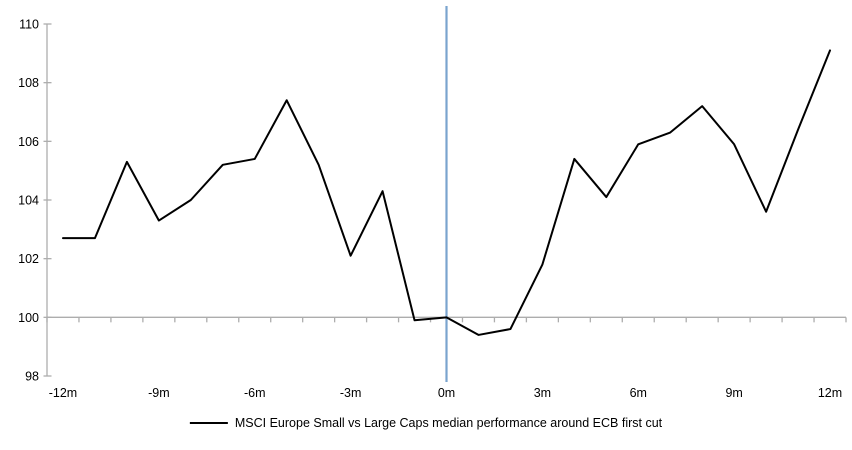 Image resolution: width=852 pixels, height=450 pixels. I want to click on y-axis-tick-label: 110, so click(29, 25).